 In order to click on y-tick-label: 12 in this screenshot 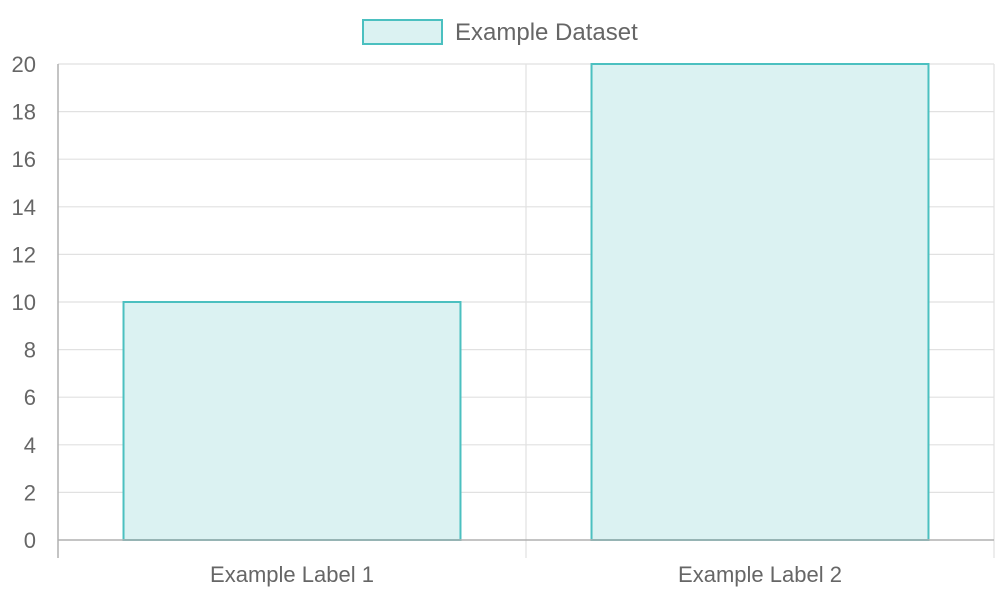, I will do `click(24, 254)`.